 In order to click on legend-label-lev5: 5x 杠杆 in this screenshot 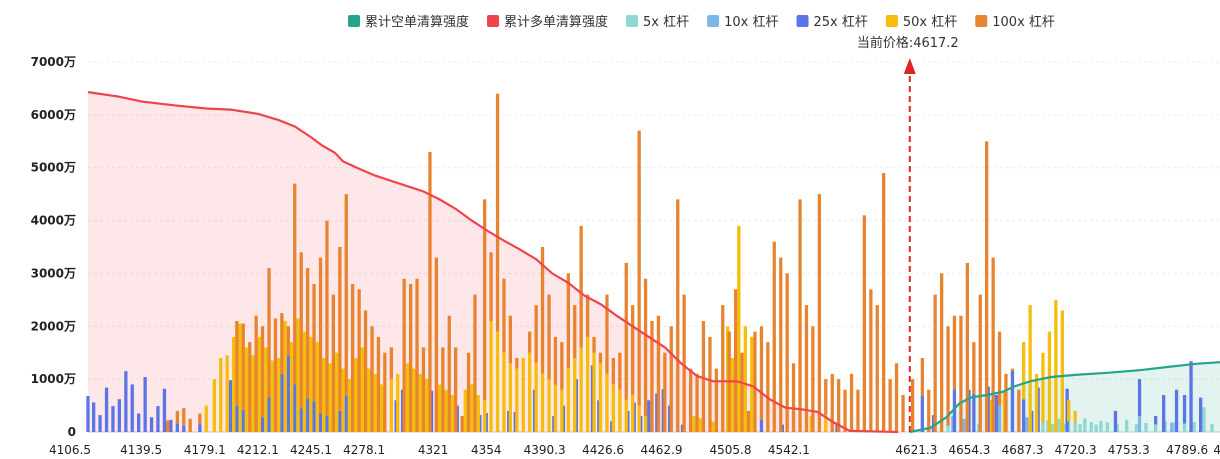, I will do `click(666, 22)`.